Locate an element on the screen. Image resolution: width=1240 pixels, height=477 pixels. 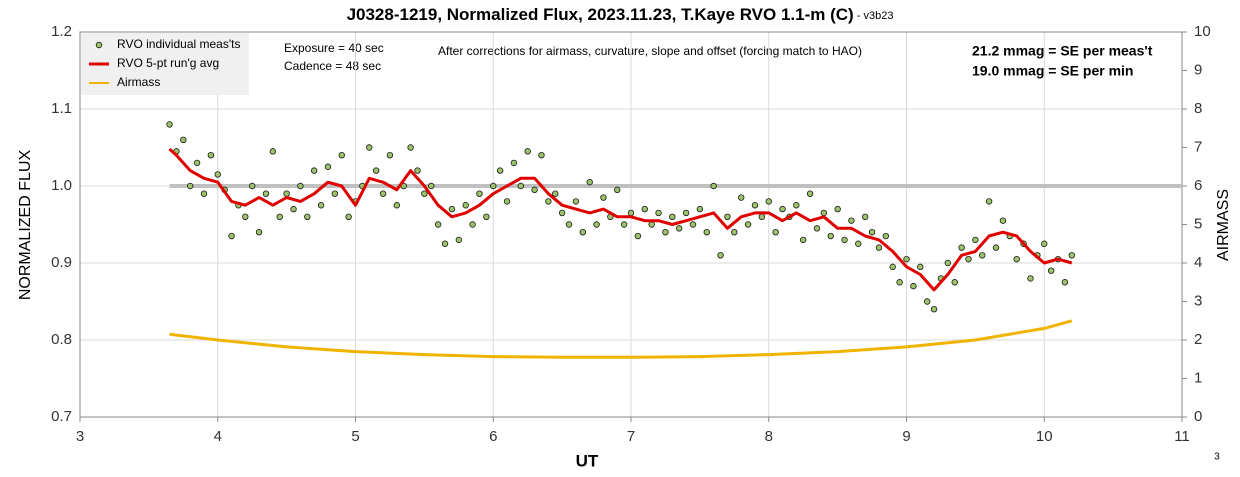
y2-tick-label: 8 is located at coordinates (1198, 108).